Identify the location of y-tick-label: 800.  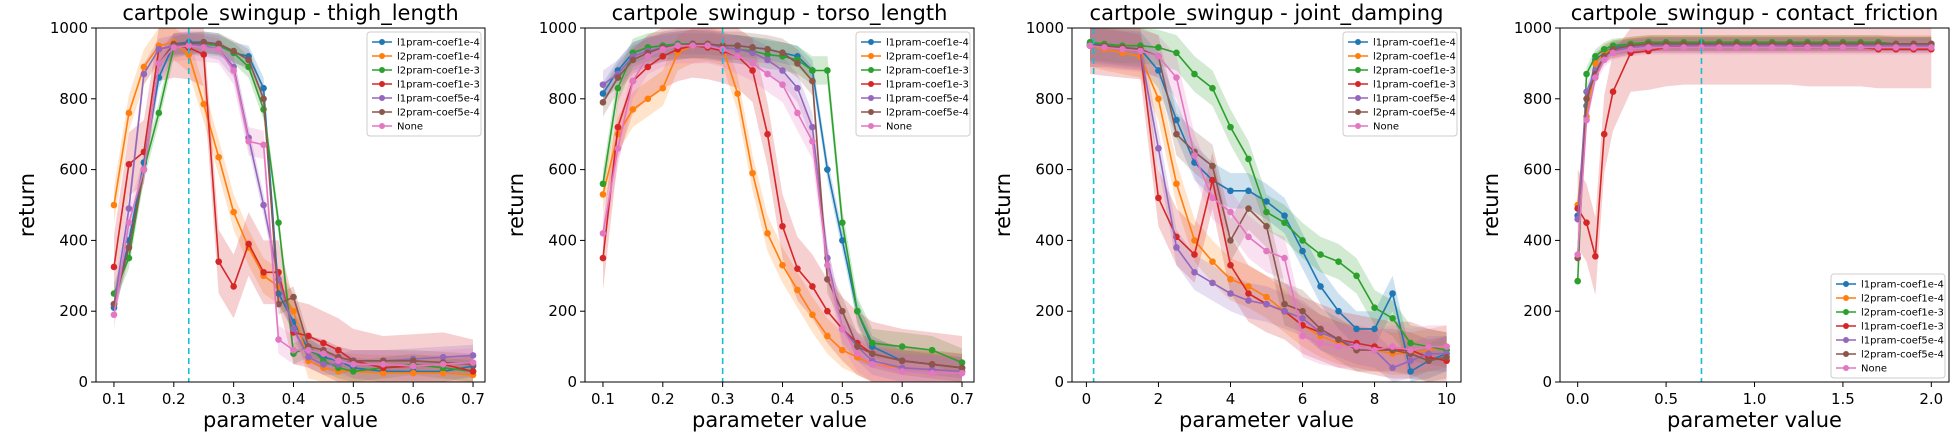
(562, 99).